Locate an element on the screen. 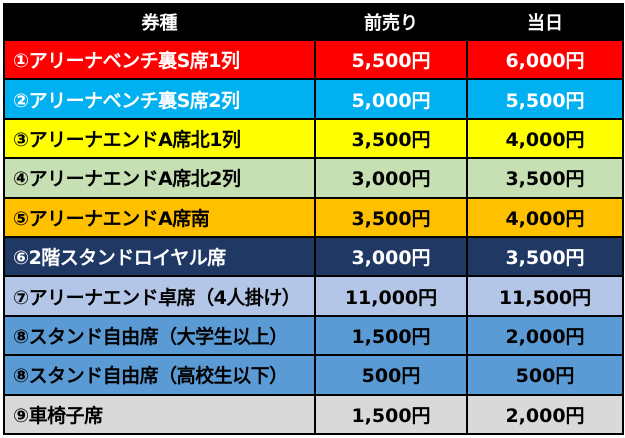  door-price: 11,500円 is located at coordinates (545, 296).